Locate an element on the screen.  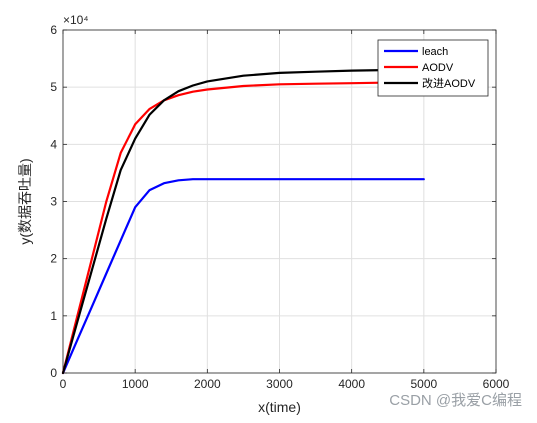
x-tick-label: 5000 is located at coordinates (423, 384).